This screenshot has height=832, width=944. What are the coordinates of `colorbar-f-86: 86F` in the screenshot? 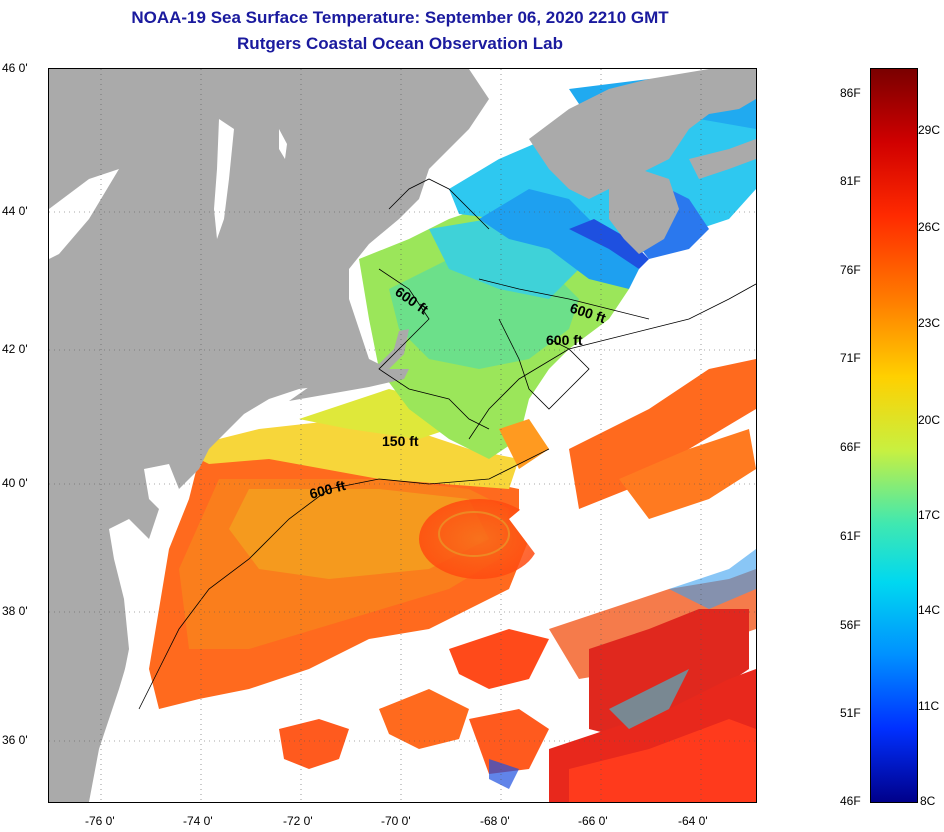 It's located at (850, 93).